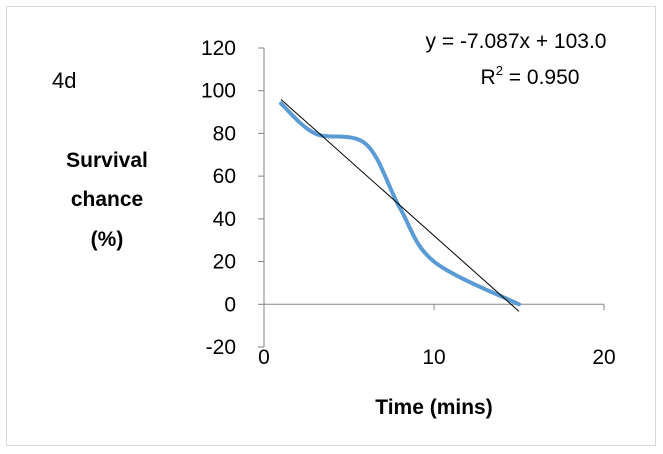 Image resolution: width=663 pixels, height=454 pixels. I want to click on y-tick-label: 40, so click(224, 219).